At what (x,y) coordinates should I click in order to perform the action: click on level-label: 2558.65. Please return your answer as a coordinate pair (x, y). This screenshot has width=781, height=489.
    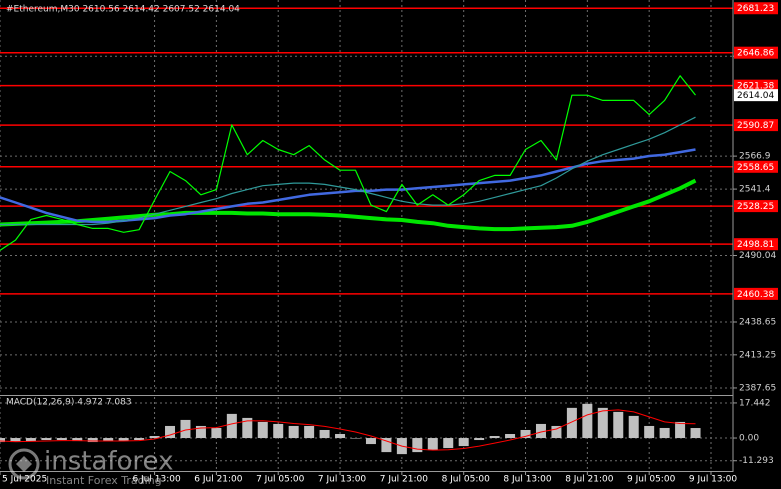
    Looking at the image, I should click on (755, 168).